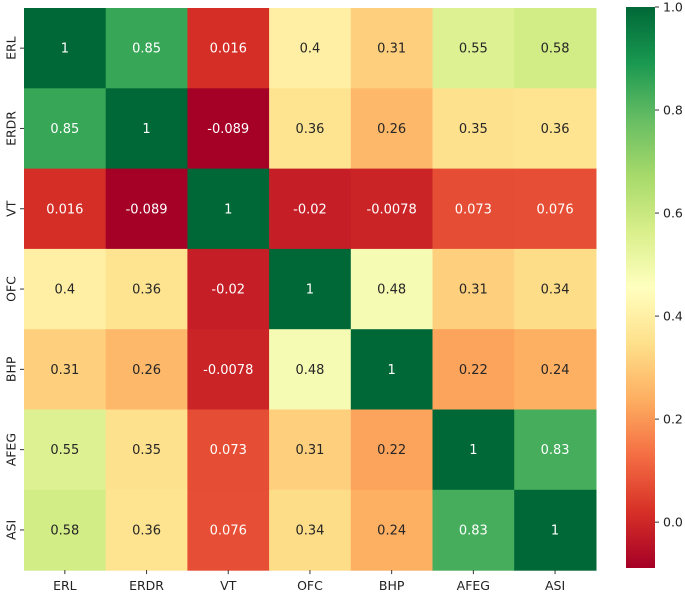 This screenshot has width=685, height=599. What do you see at coordinates (11, 449) in the screenshot?
I see `y-tick-label-AFEG: AFEG` at bounding box center [11, 449].